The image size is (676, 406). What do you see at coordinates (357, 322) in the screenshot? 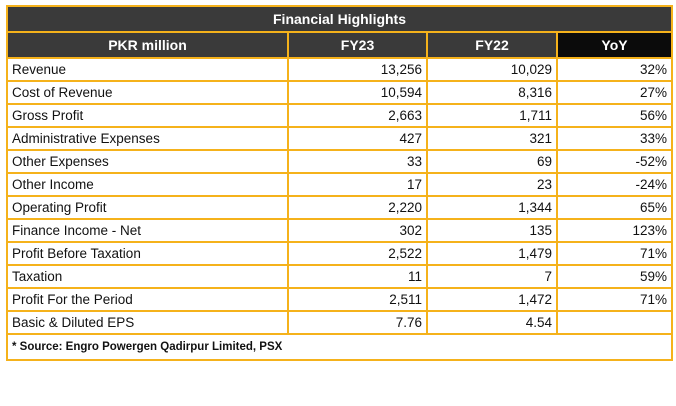
I see `row-fy23: 7.76` at bounding box center [357, 322].